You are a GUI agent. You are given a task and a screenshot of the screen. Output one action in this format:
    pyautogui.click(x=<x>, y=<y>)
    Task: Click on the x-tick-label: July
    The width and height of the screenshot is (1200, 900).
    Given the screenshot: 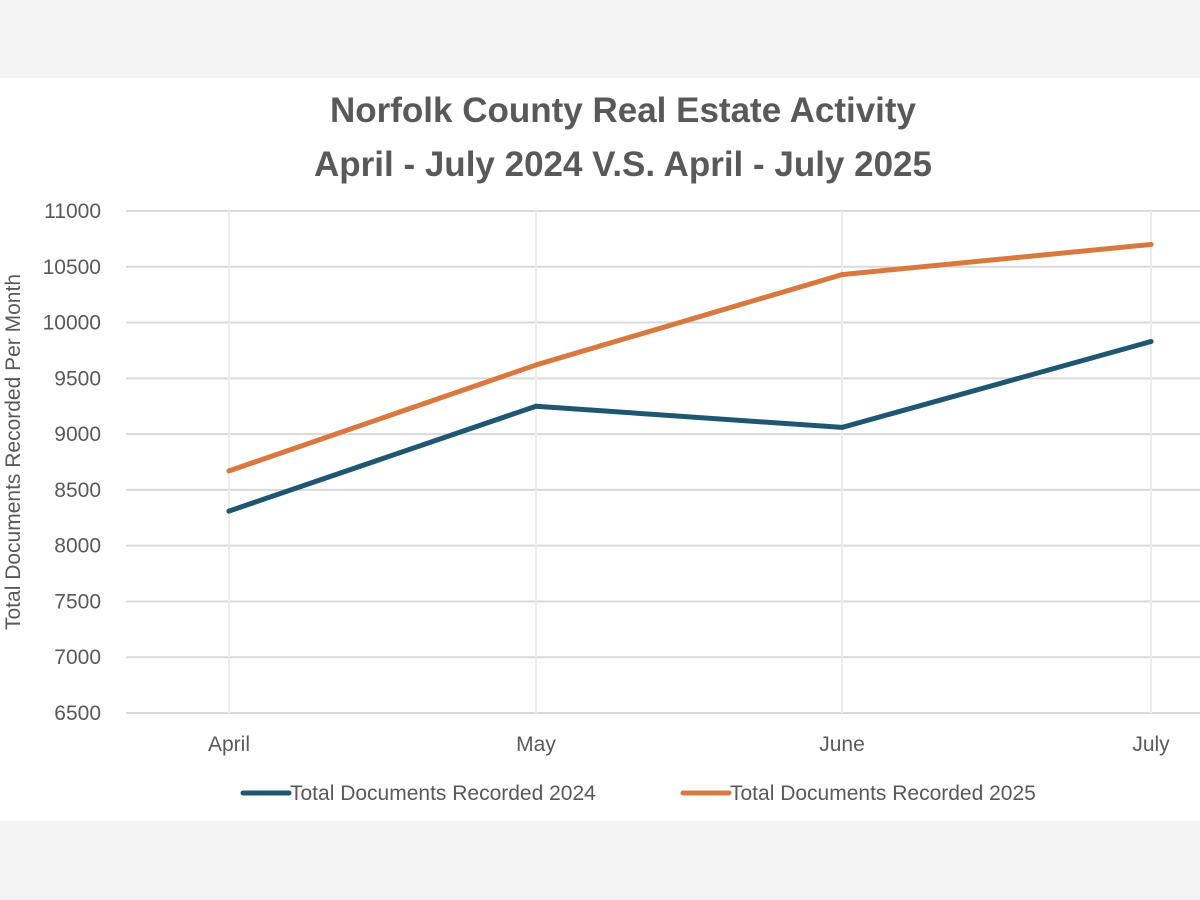 What is the action you would take?
    pyautogui.click(x=1151, y=744)
    